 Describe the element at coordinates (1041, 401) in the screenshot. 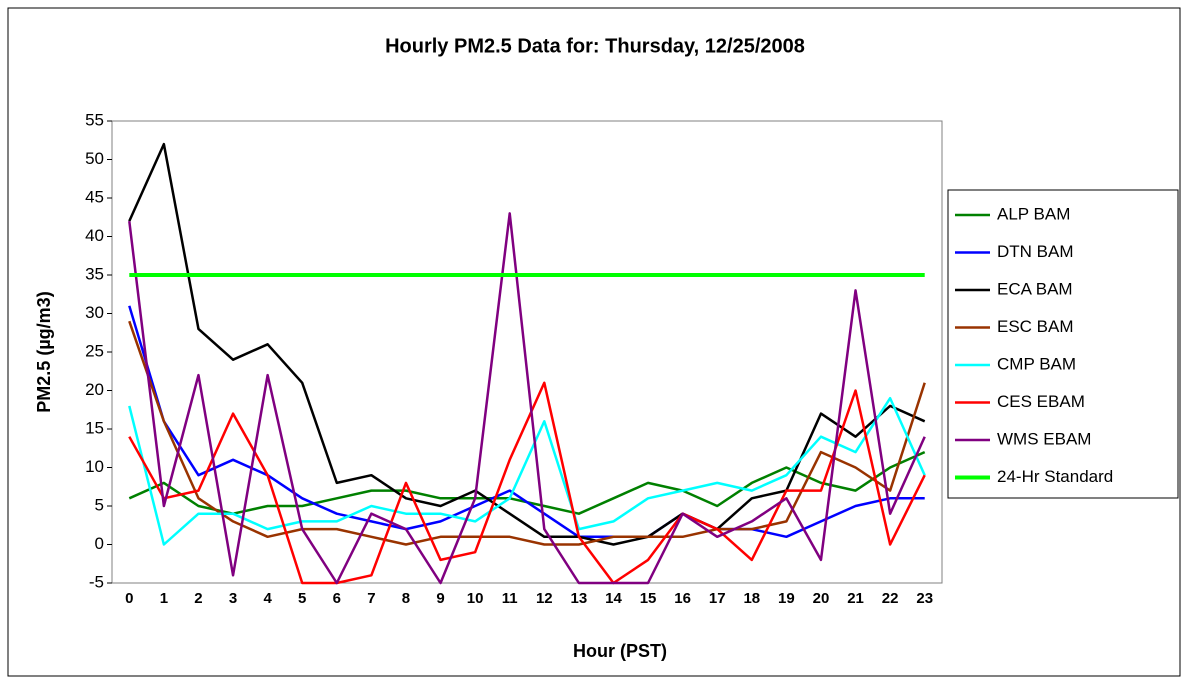

I see `legend-label: CES EBAM` at that location.